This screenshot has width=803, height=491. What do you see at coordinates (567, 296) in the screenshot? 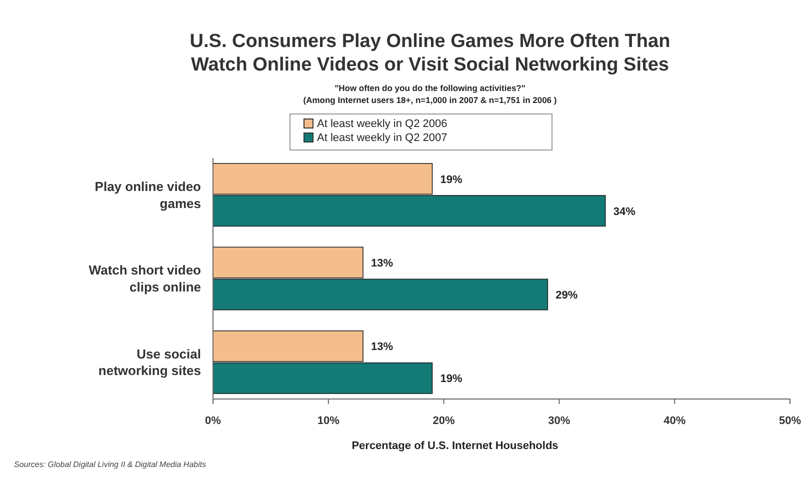
I see `data-label: 29%` at bounding box center [567, 296].